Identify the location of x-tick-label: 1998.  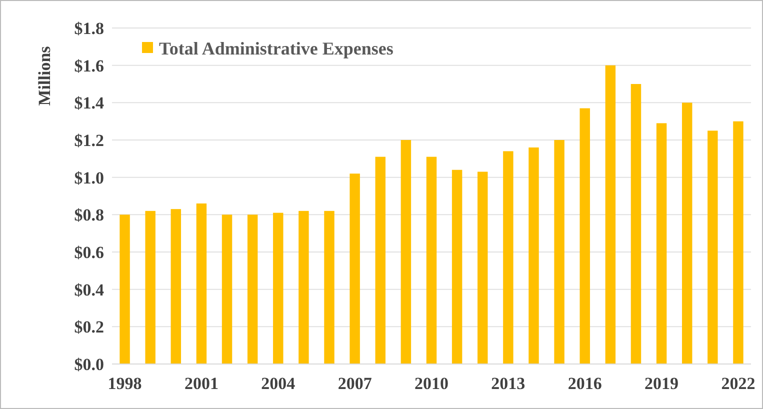
(125, 383).